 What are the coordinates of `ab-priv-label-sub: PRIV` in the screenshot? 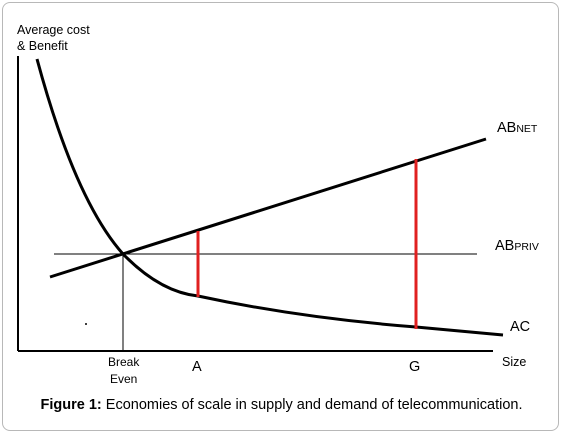 It's located at (526, 247).